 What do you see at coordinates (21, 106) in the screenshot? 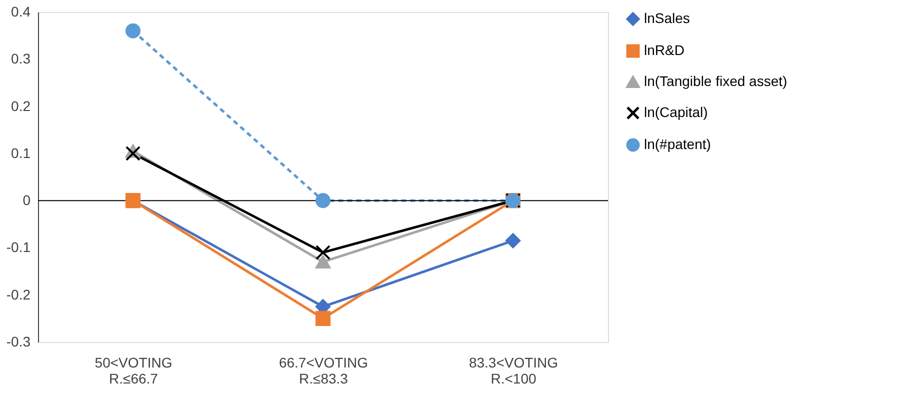
I see `y-tick-label: 0.2` at bounding box center [21, 106].